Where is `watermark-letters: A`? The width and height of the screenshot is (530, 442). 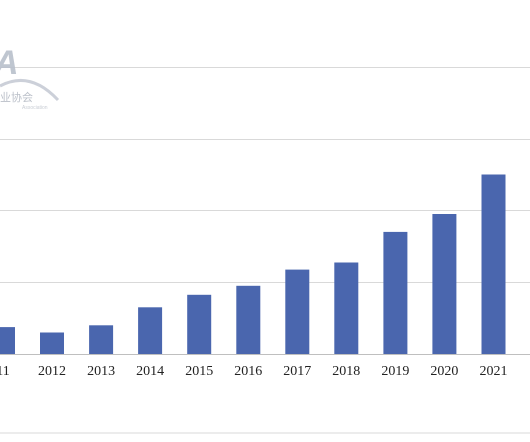 watermark-letters: A is located at coordinates (9, 63).